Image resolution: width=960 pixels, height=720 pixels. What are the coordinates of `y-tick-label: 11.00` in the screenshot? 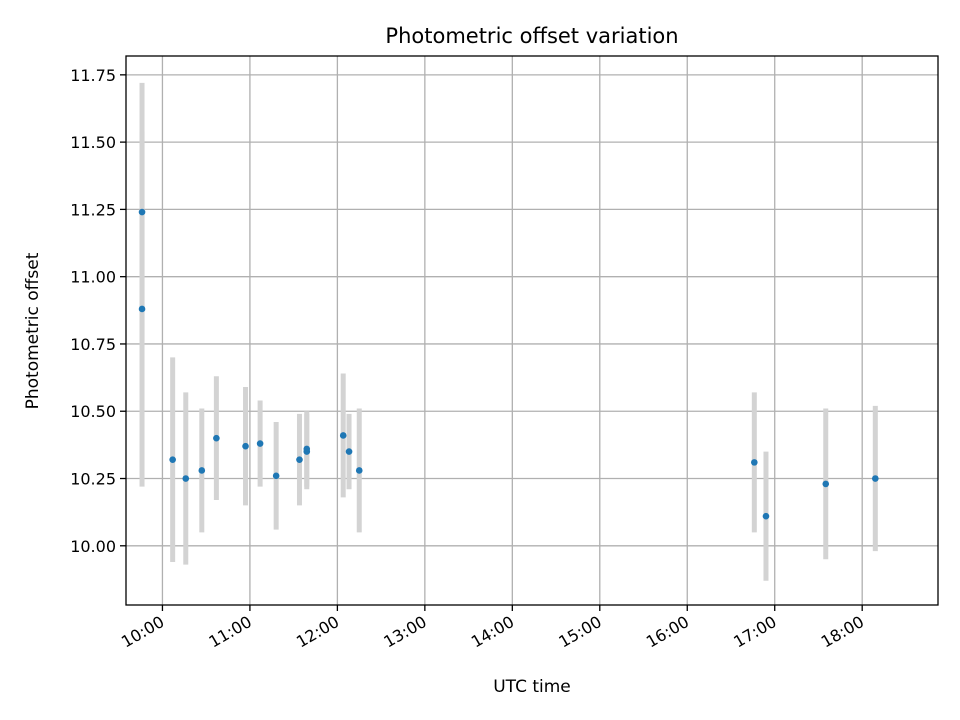 It's located at (93, 277).